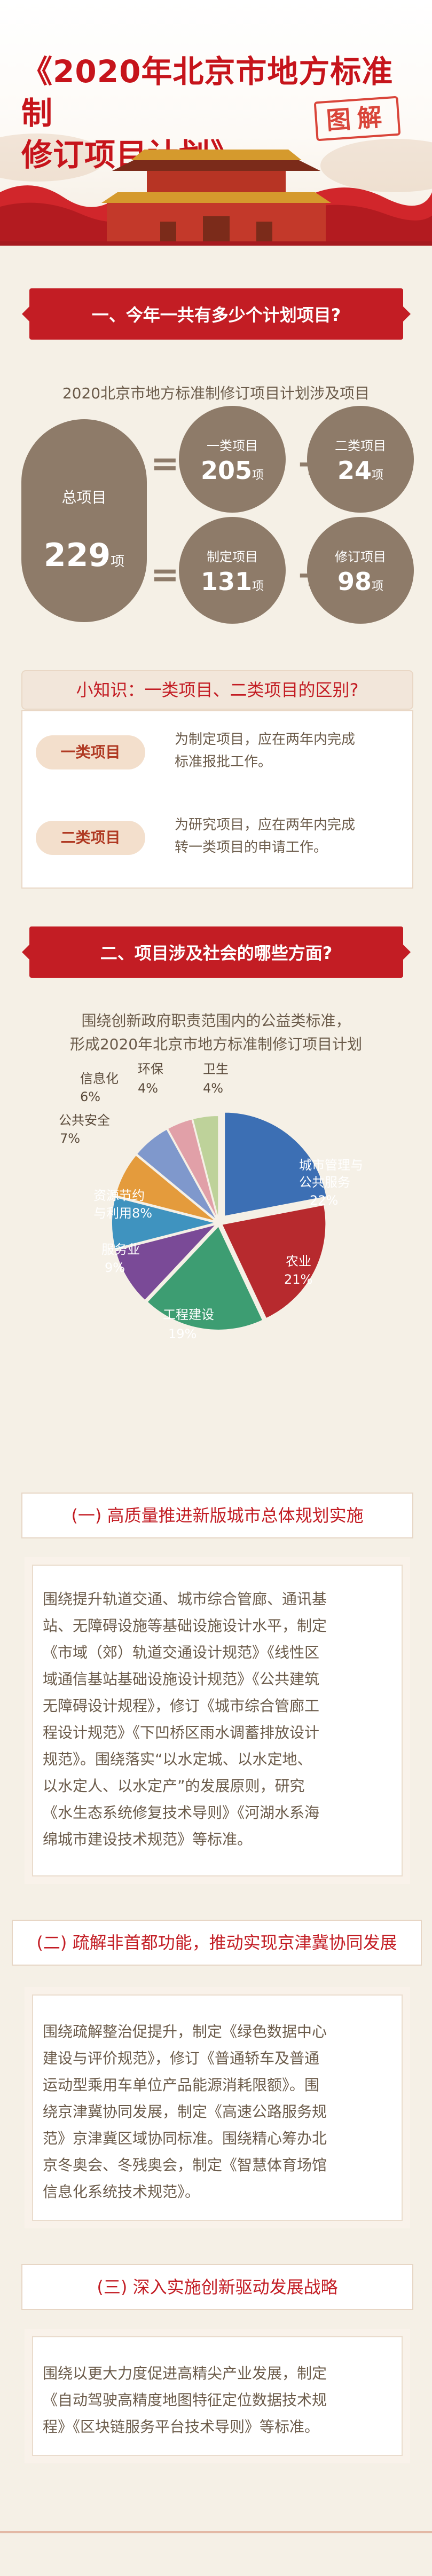 This screenshot has width=432, height=2576. Describe the element at coordinates (216, 1021) in the screenshot. I see `section2-subtitle-line1: 围绕创新政府职责范围内的公益类标准，` at that location.